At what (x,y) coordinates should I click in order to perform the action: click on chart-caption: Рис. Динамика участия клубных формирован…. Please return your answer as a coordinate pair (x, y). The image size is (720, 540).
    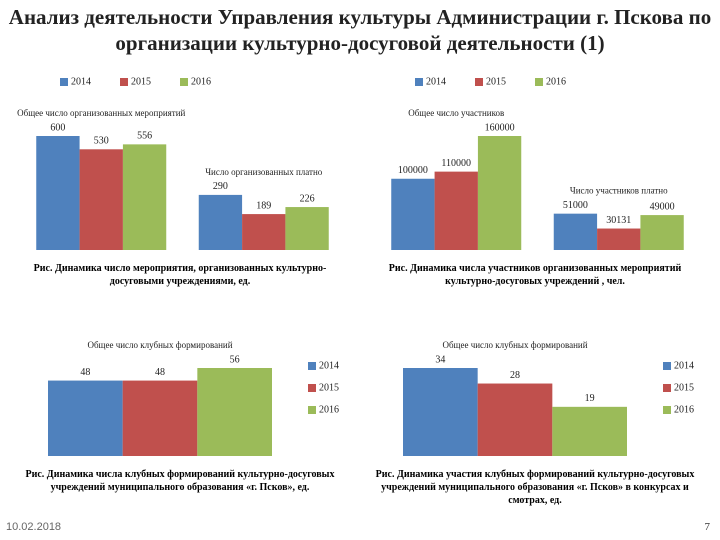
    Looking at the image, I should click on (535, 487).